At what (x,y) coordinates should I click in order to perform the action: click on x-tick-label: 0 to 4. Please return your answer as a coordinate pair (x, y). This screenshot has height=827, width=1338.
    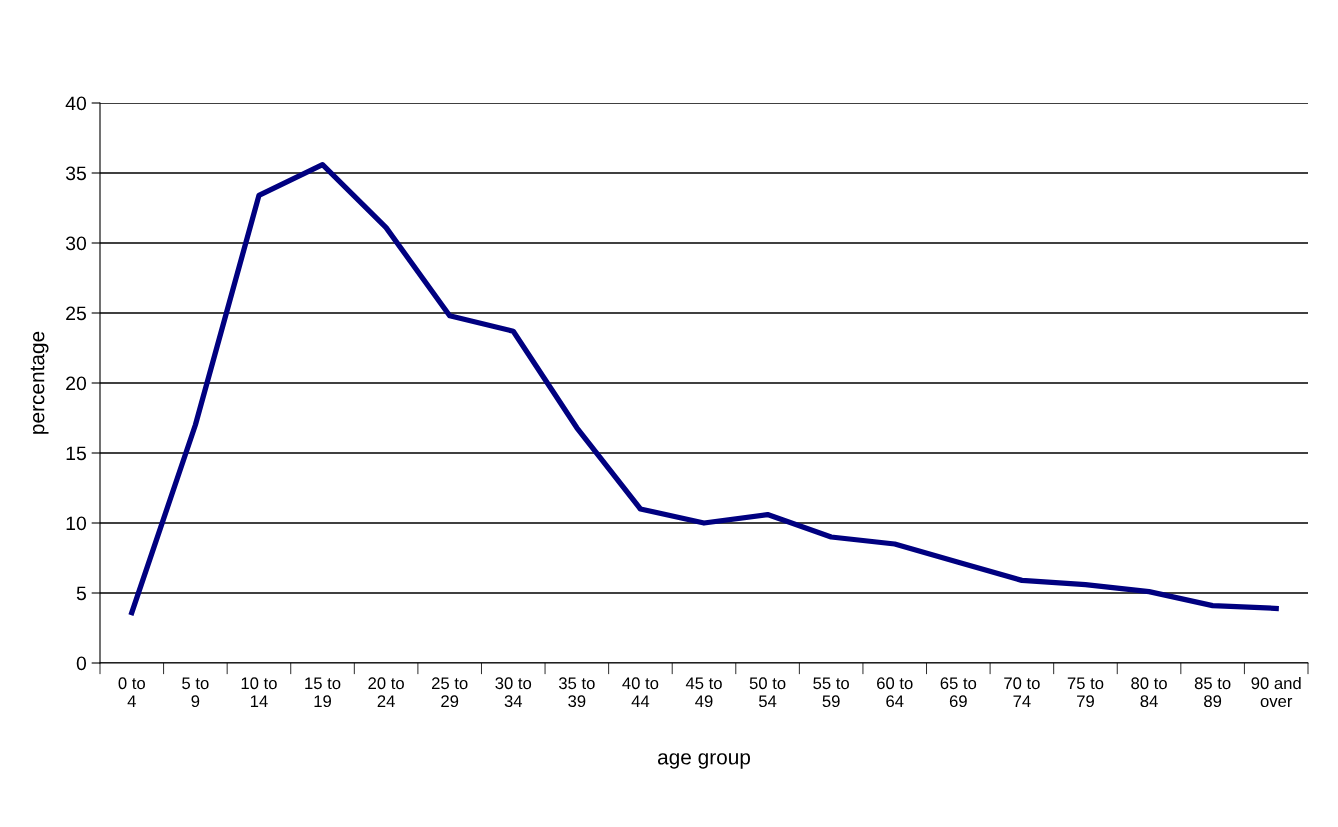
    Looking at the image, I should click on (131, 692).